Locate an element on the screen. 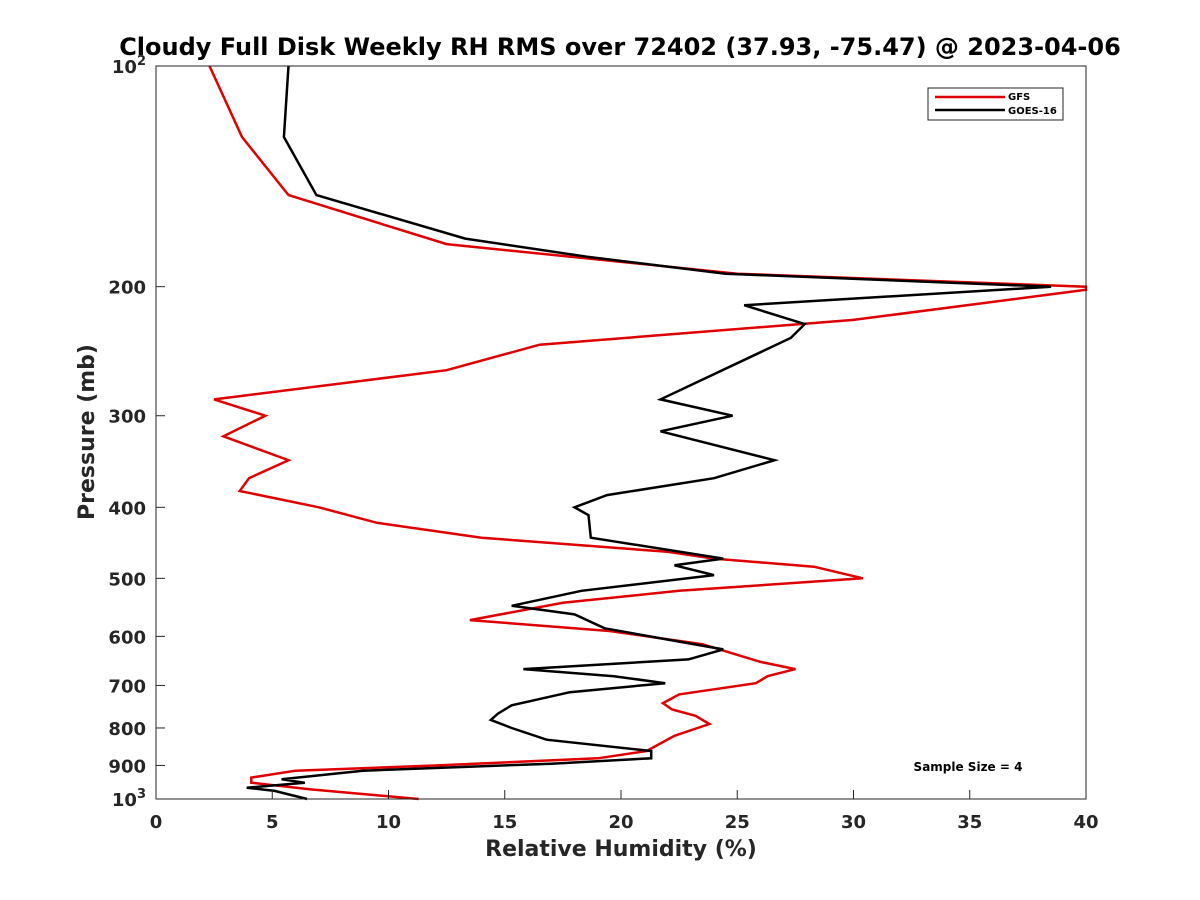 Image resolution: width=1200 pixels, height=900 pixels. x-tick-label: 15 is located at coordinates (504, 822).